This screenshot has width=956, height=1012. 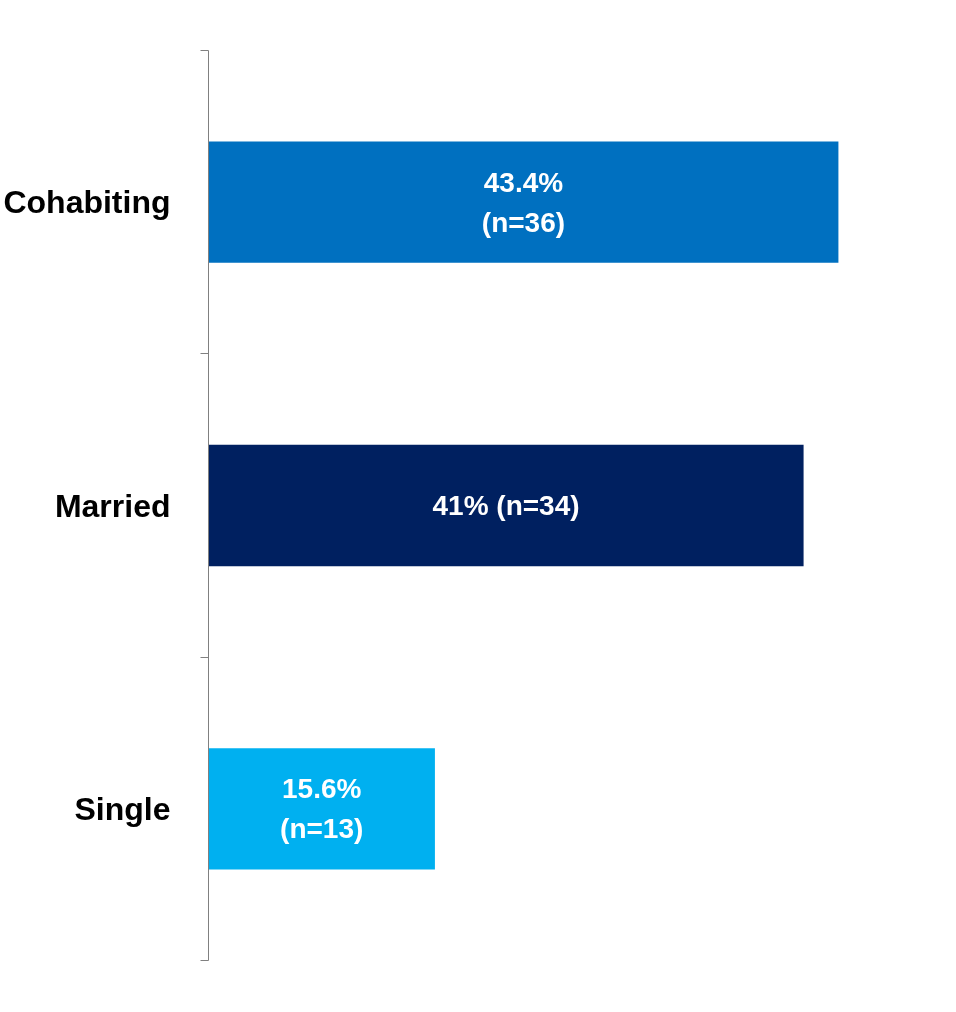 I want to click on y-tick-label: Married, so click(x=112, y=505).